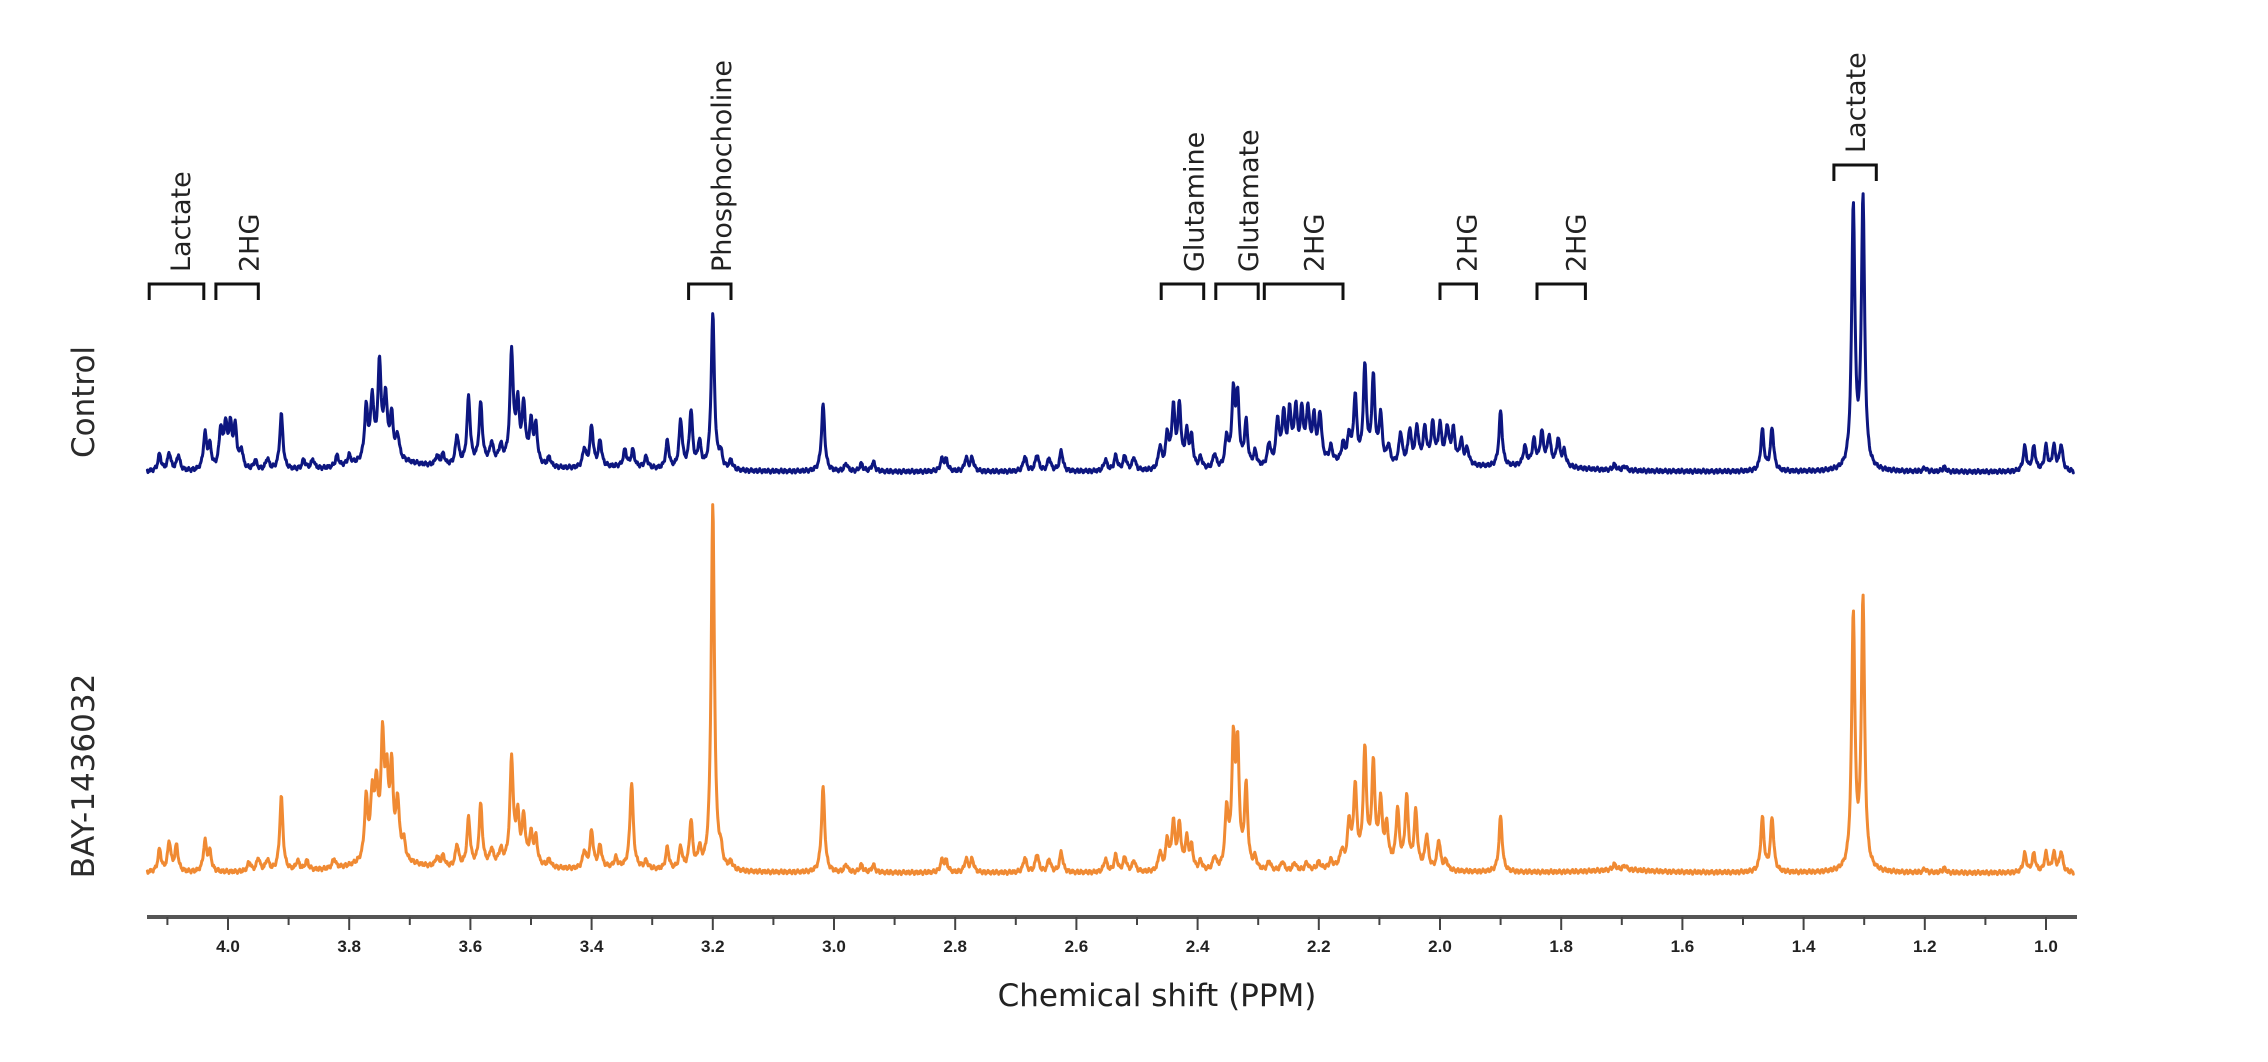 The height and width of the screenshot is (1062, 2268). I want to click on x-tick-label: 3.2, so click(713, 946).